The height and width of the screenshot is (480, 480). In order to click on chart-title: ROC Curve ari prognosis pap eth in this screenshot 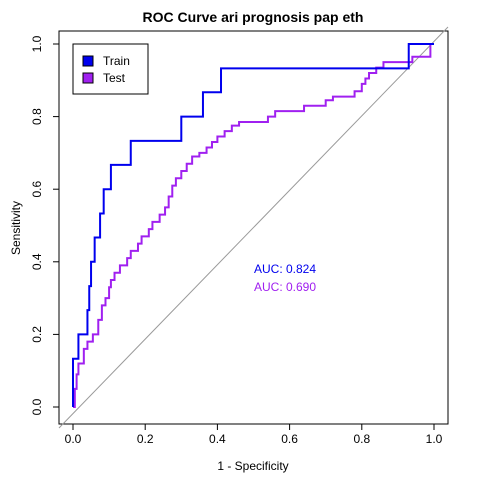, I will do `click(253, 17)`.